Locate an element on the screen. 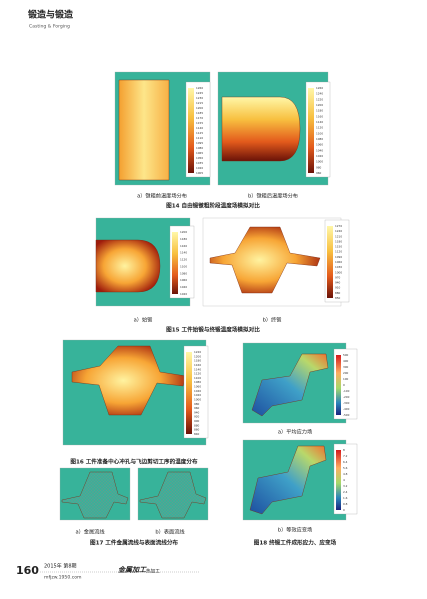 The height and width of the screenshot is (599, 427). legend-label: 1090 is located at coordinates (338, 257).